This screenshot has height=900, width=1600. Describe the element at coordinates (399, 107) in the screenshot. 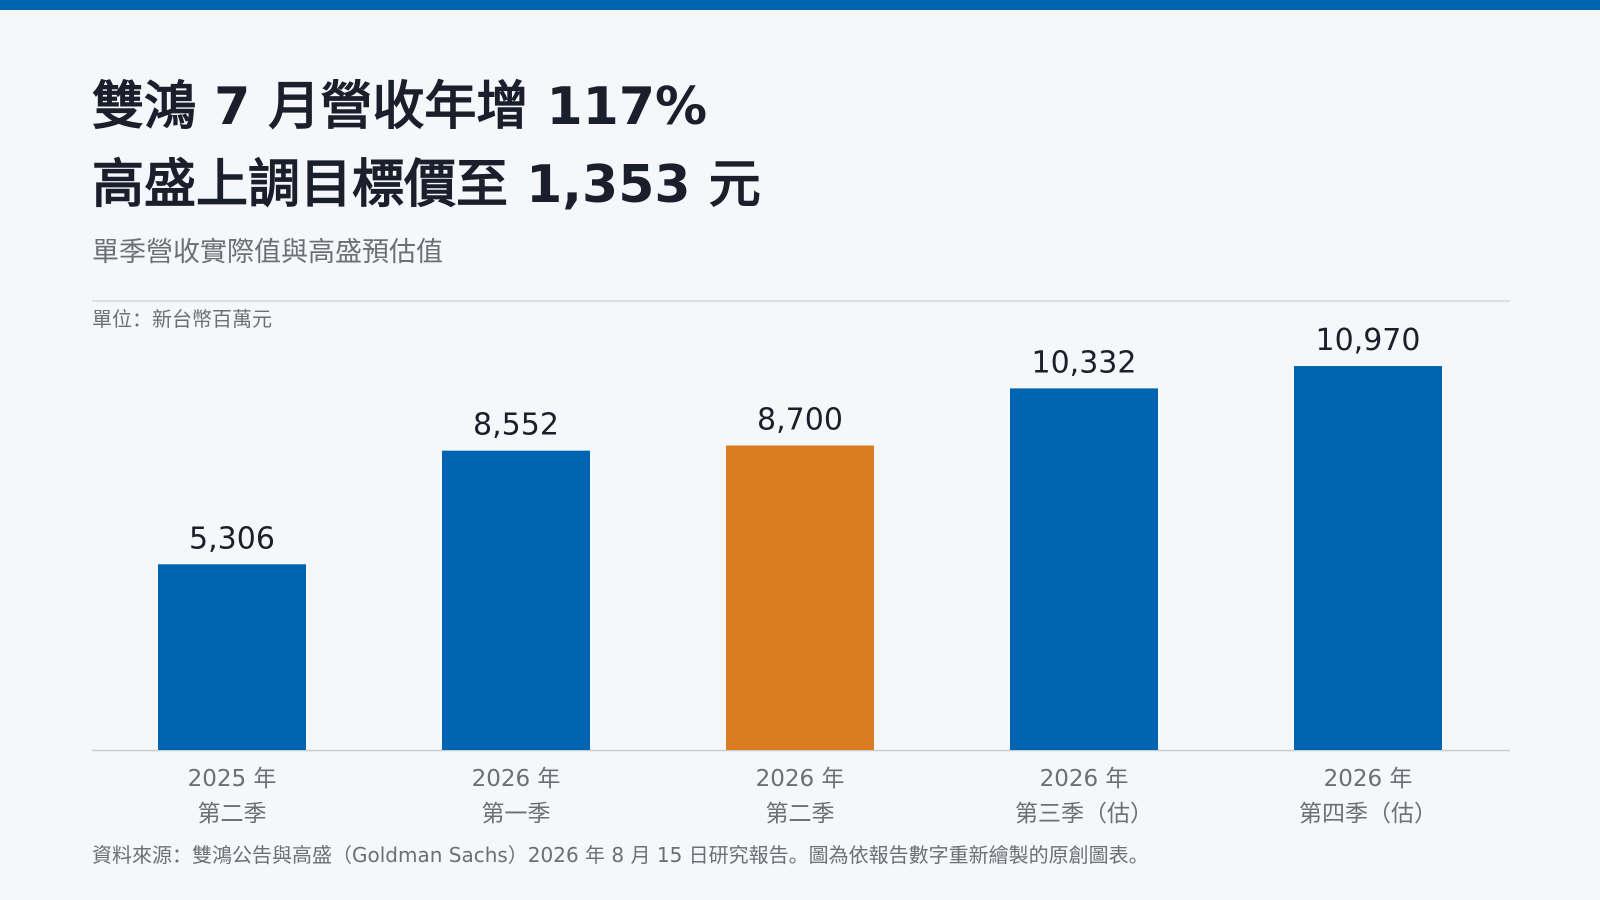

I see `chart-title: 雙鴻 7 月營收年增 117%` at that location.